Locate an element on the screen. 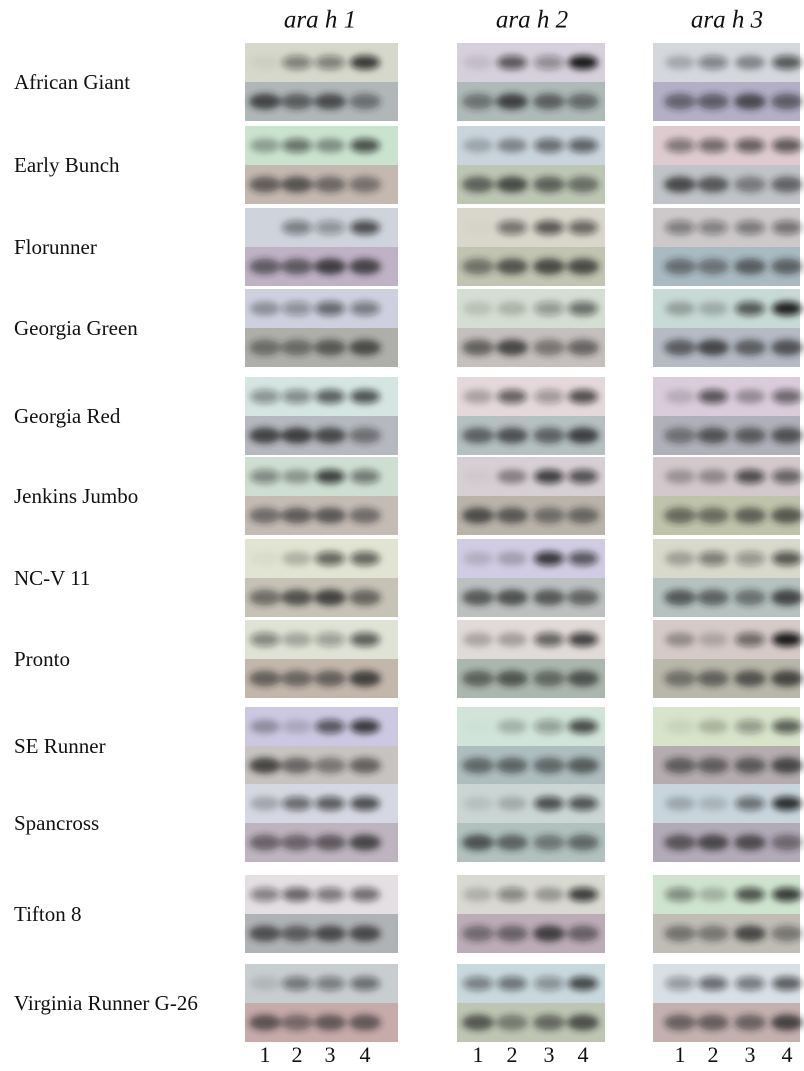 This screenshot has height=1071, width=804. row-label: Virginia Runner G-26 is located at coordinates (106, 1003).